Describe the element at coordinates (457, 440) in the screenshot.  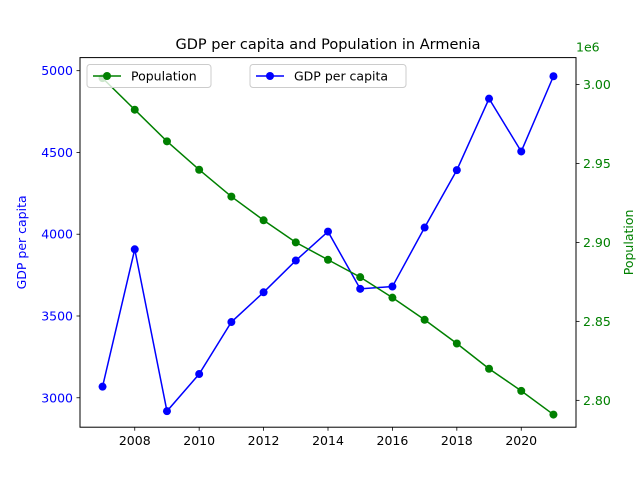
I see `x-tick-label: 2018` at that location.